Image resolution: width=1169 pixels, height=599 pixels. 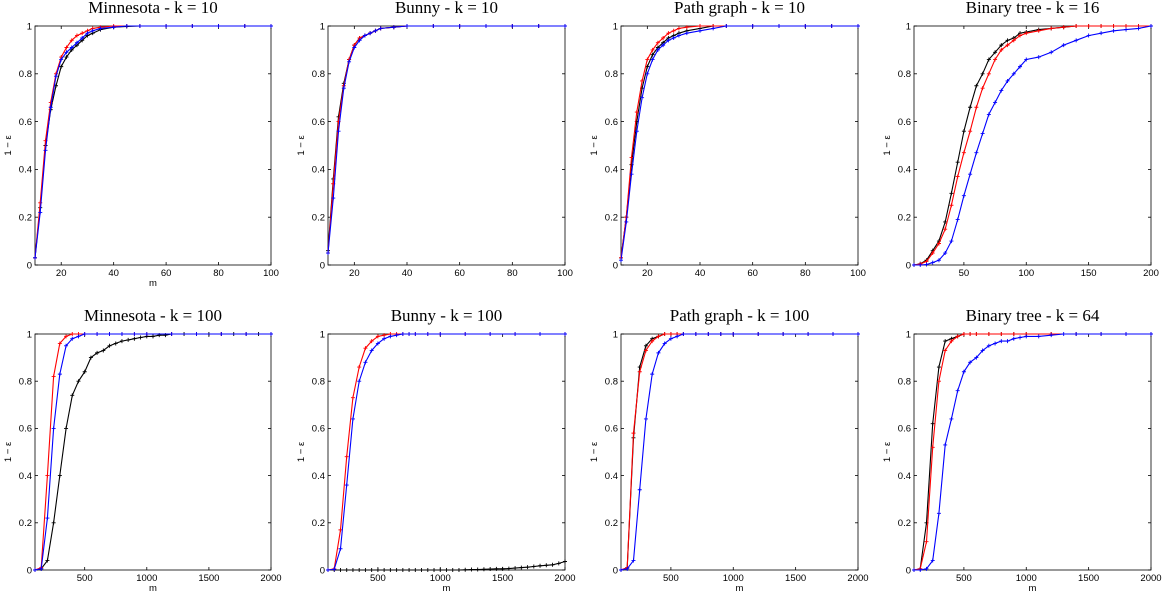 I want to click on y-tick-label: 0.6, so click(x=904, y=122).